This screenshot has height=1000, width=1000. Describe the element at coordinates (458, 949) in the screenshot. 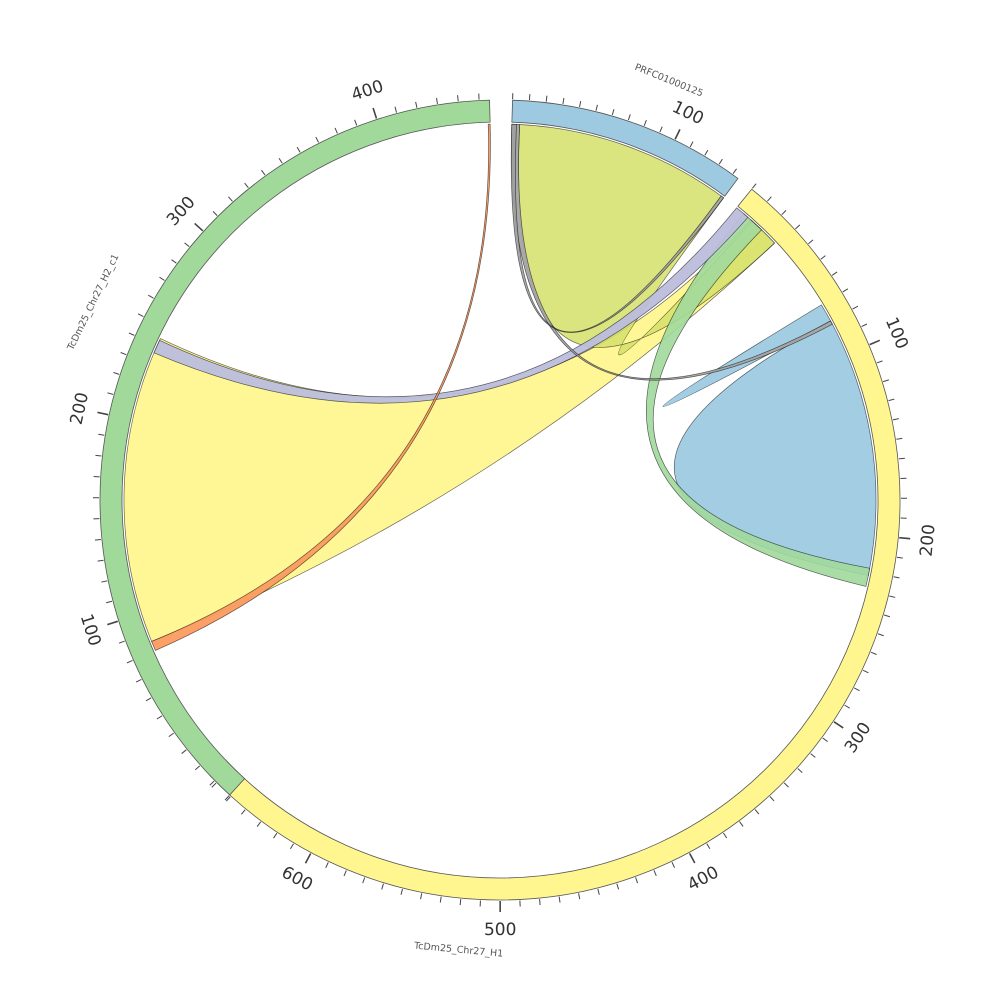

I see `sequence-label-tcdm_h1: TcDm25_Chr27_H1` at that location.